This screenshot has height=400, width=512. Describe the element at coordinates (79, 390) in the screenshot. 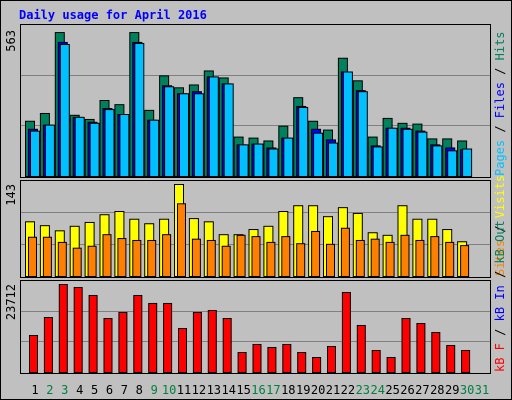

I see `x-tick-label: 4` at that location.